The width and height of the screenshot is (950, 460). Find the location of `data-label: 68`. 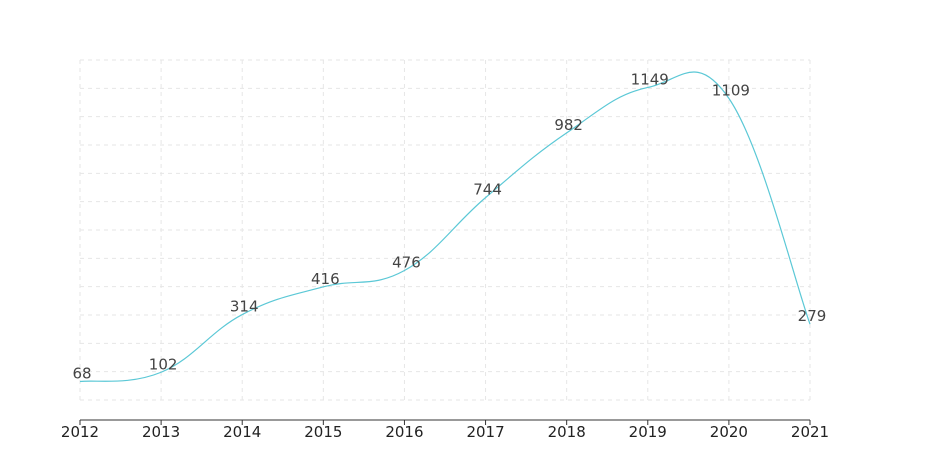

data-label: 68 is located at coordinates (81, 374).